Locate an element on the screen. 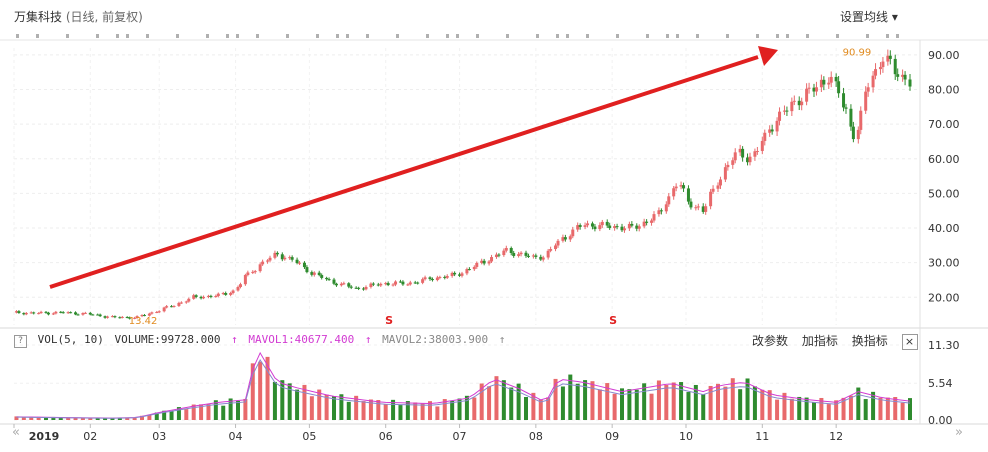 The width and height of the screenshot is (988, 452). scroll-right-button: » is located at coordinates (959, 432).